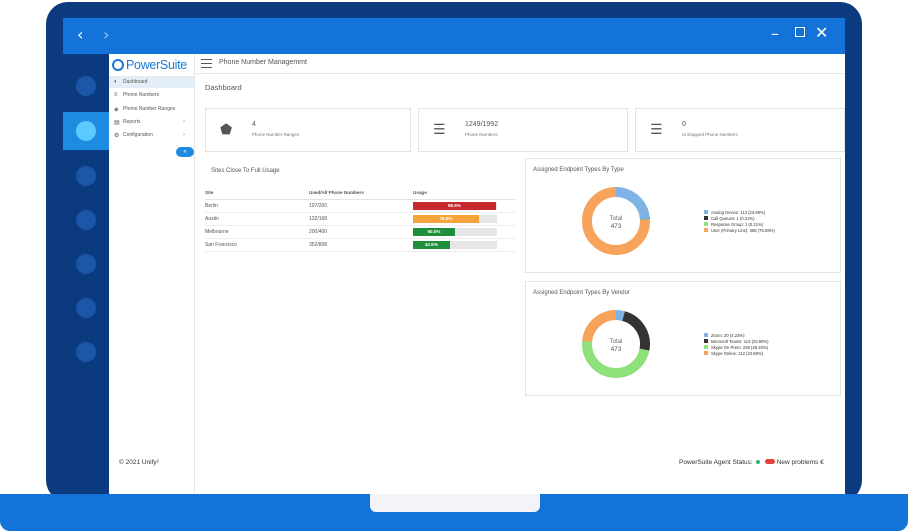 The width and height of the screenshot is (908, 531). I want to click on page-title: Dashboard, so click(223, 87).